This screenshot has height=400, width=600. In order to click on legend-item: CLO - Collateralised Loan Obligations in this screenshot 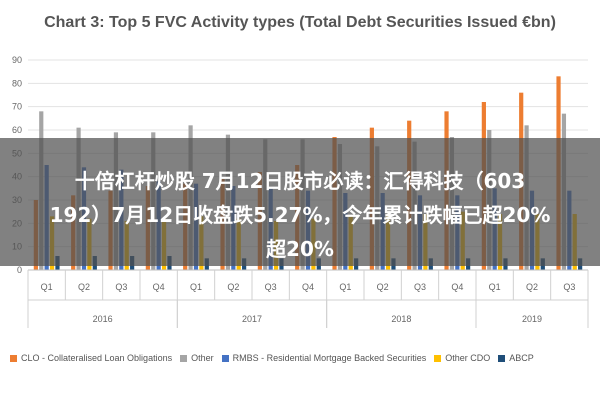, I will do `click(91, 358)`.